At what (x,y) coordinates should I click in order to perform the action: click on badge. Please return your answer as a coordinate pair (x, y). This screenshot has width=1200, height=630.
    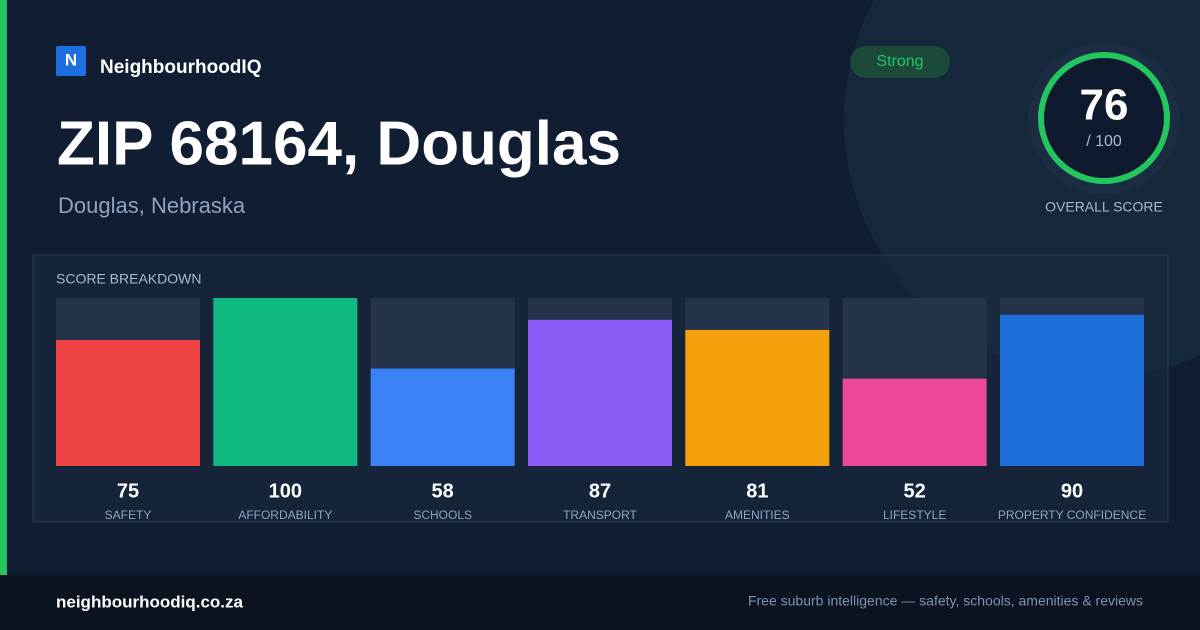
    Looking at the image, I should click on (900, 62).